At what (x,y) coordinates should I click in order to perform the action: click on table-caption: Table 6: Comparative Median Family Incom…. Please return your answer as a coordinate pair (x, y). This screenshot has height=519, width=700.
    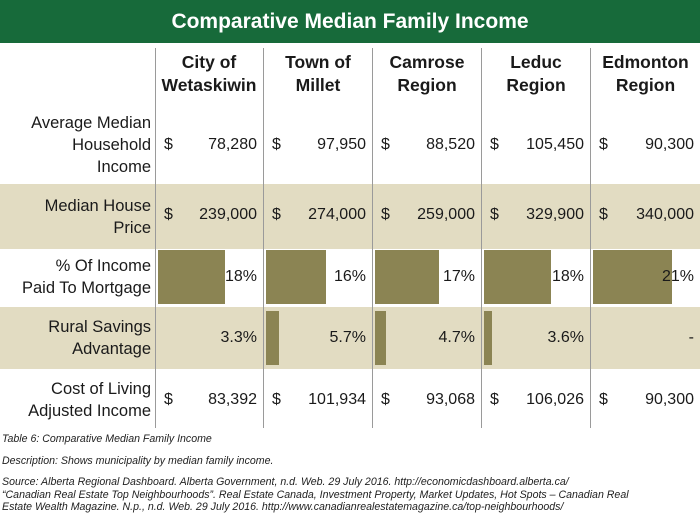
    Looking at the image, I should click on (107, 439).